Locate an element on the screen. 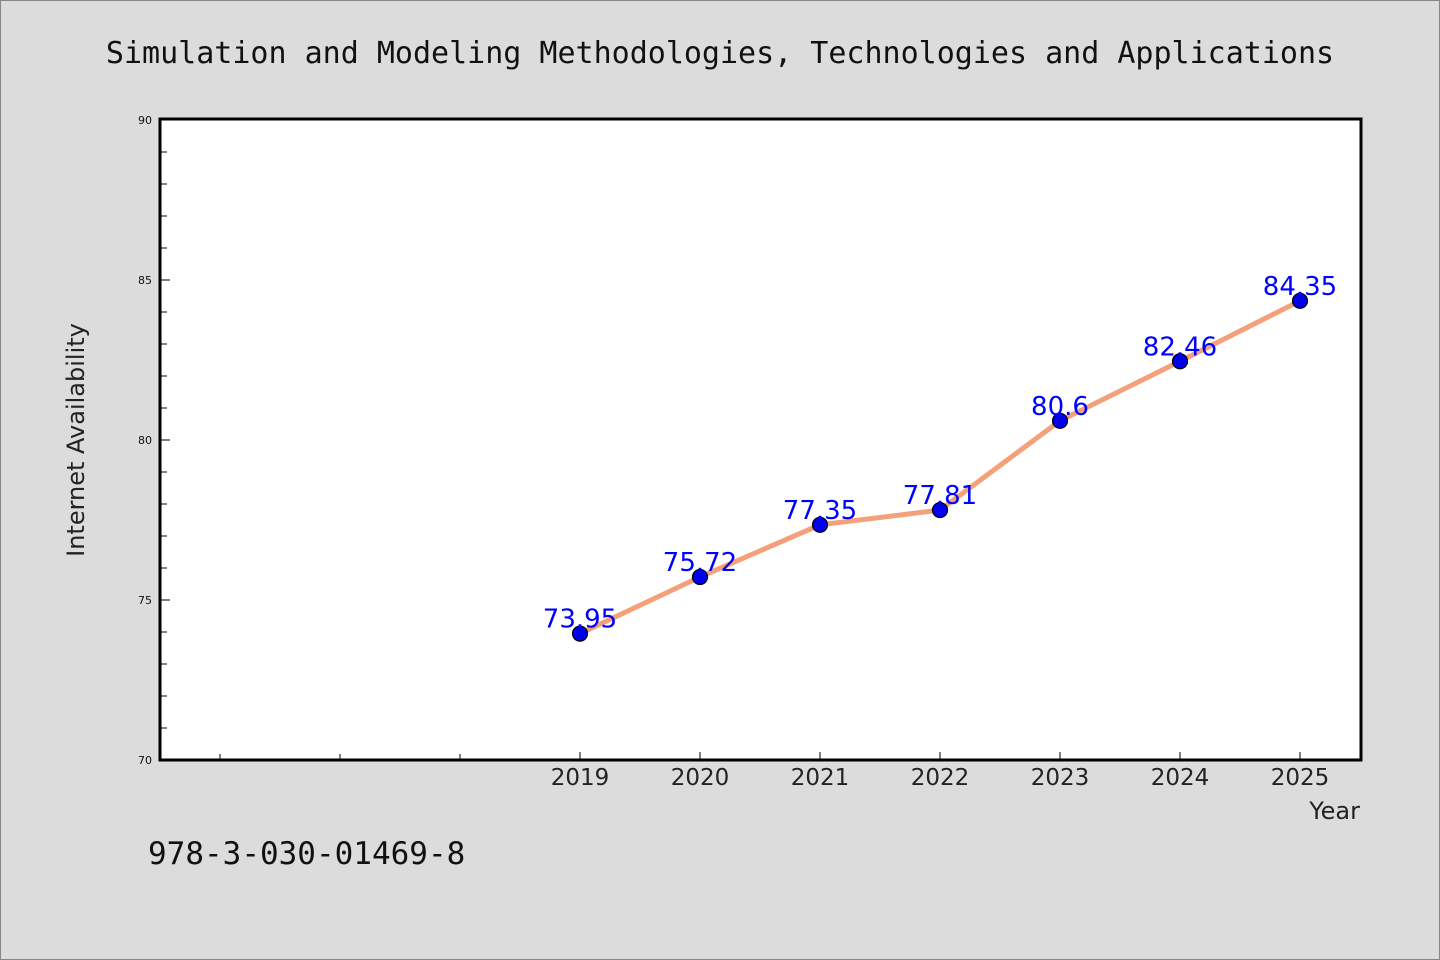 Image resolution: width=1440 pixels, height=960 pixels. x-tick-label: 2020 is located at coordinates (700, 778).